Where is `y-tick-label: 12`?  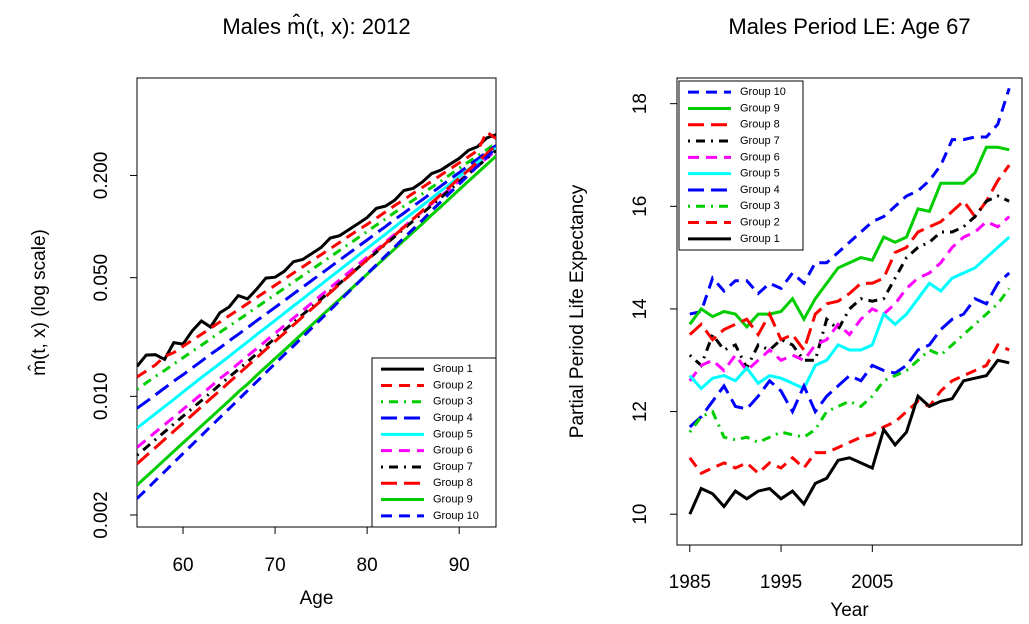 y-tick-label: 12 is located at coordinates (640, 411).